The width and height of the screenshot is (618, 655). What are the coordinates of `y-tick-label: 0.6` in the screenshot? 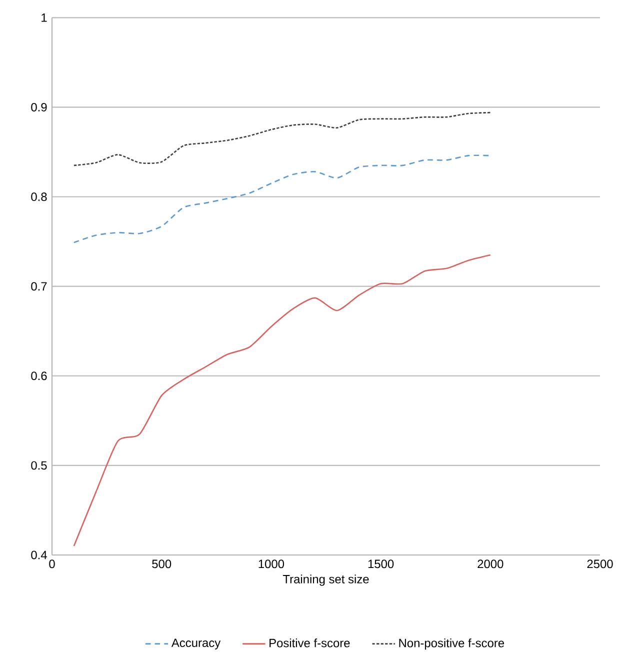 It's located at (39, 376).